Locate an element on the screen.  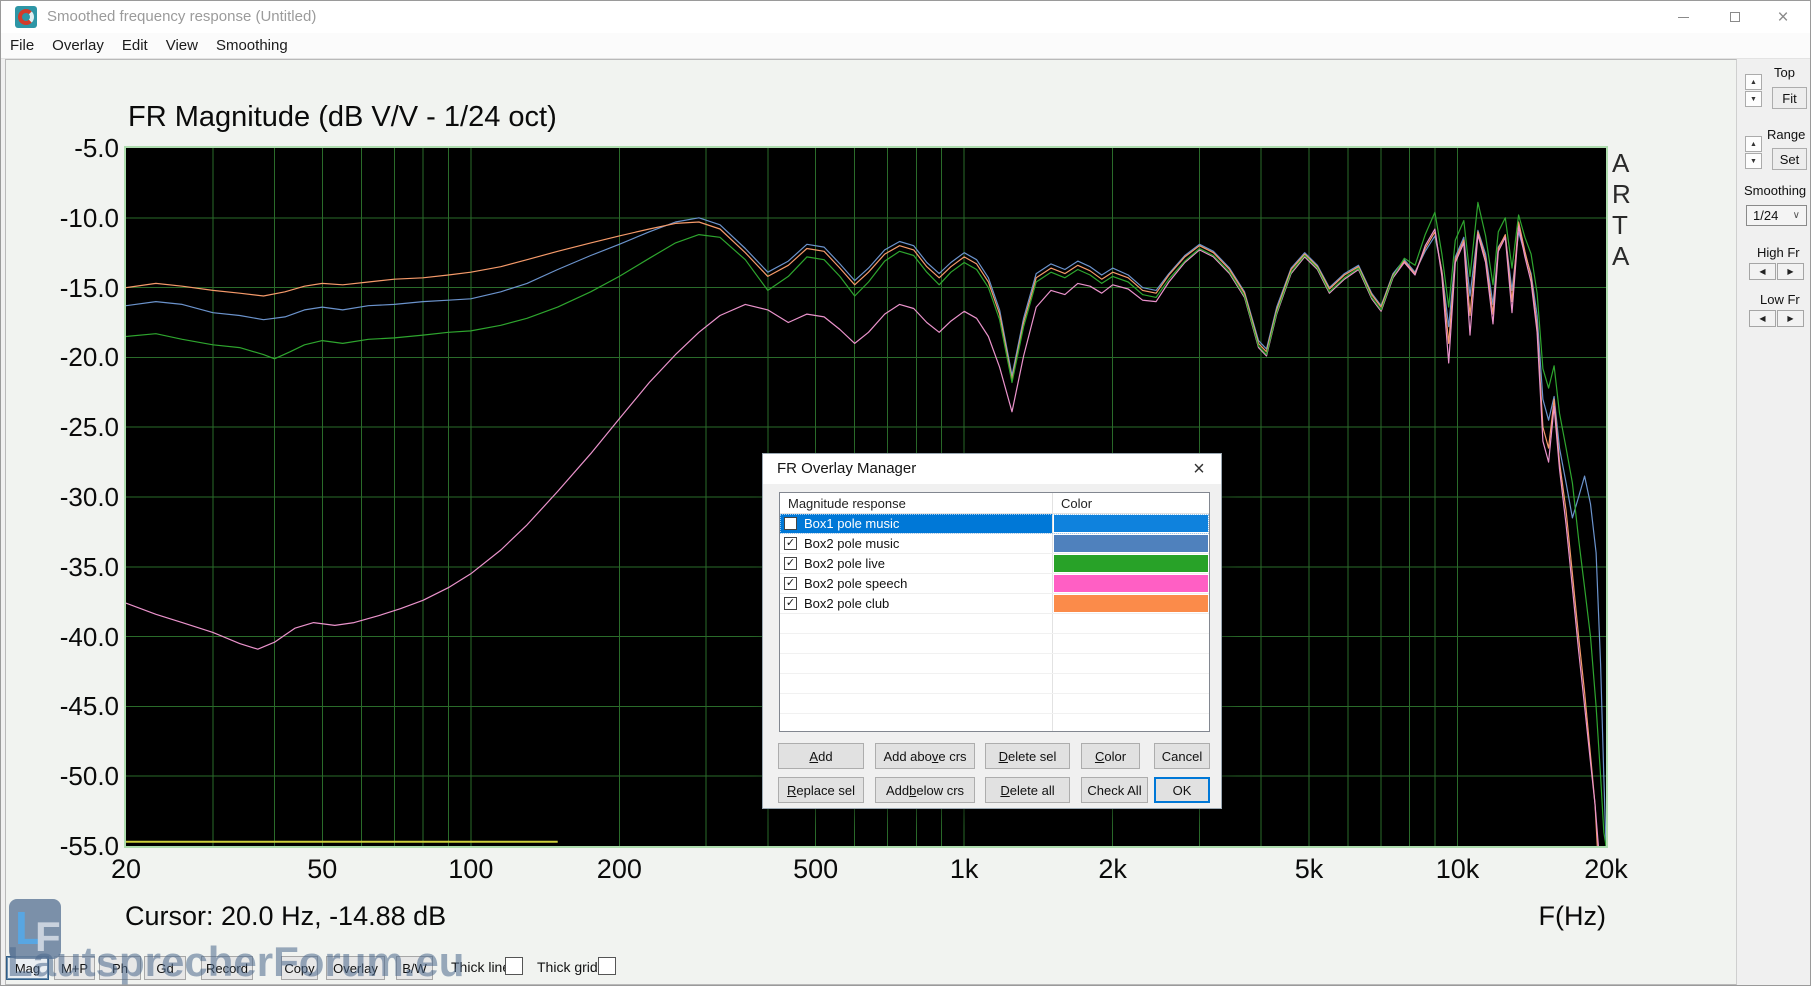
overlay-row-box2-pole-club: ✓ Box2 pole club is located at coordinates (994, 604).